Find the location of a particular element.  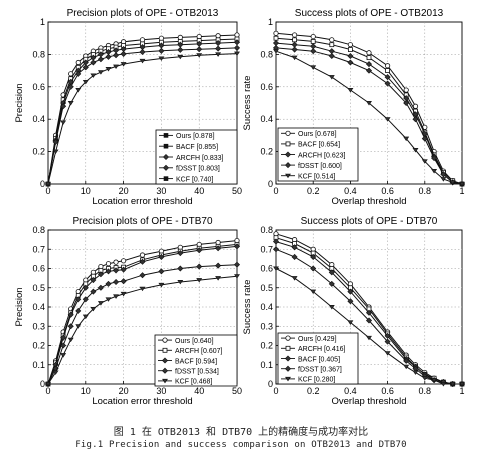

legend-label: Ours [0.640] is located at coordinates (194, 341).